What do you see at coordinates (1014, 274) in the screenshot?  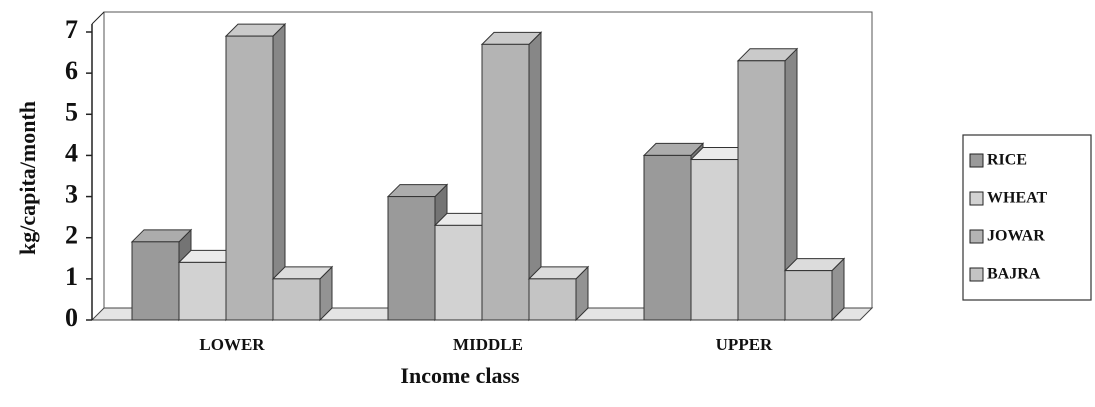 I see `legend-label: BAJRA` at bounding box center [1014, 274].